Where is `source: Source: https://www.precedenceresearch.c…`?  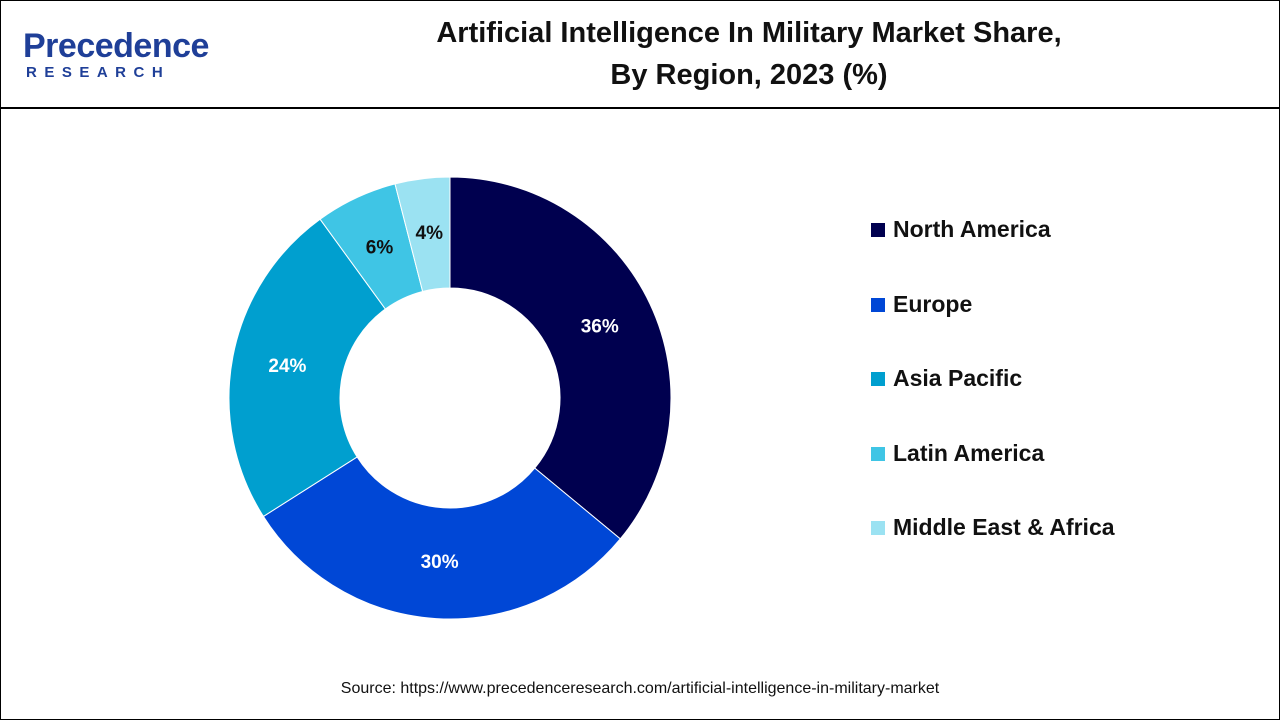
source: Source: https://www.precedenceresearch.c… is located at coordinates (640, 688).